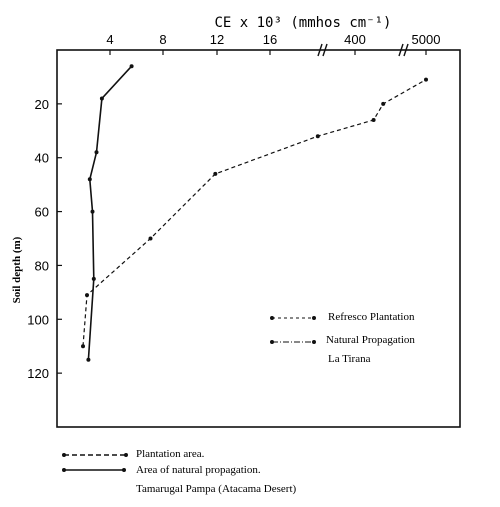 This screenshot has width=500, height=507. Describe the element at coordinates (198, 470) in the screenshot. I see `outer-legend-label-natural: Area of natural propagation.` at that location.